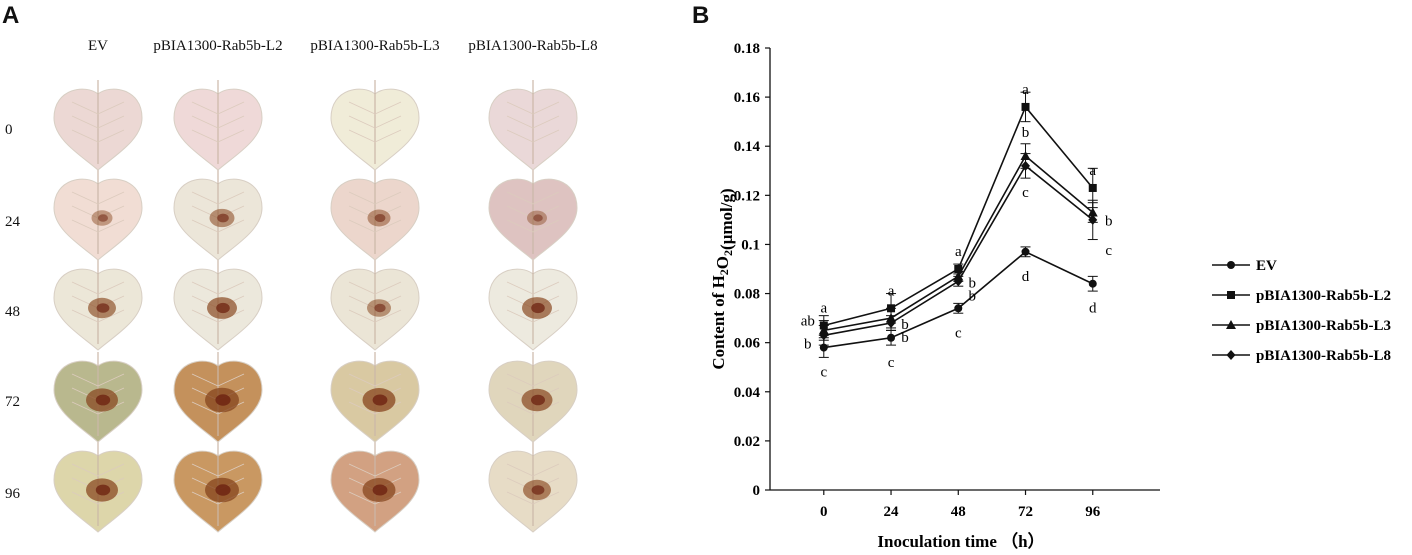 Image resolution: width=1412 pixels, height=555 pixels. I want to click on x-tick-label: 24, so click(892, 512).